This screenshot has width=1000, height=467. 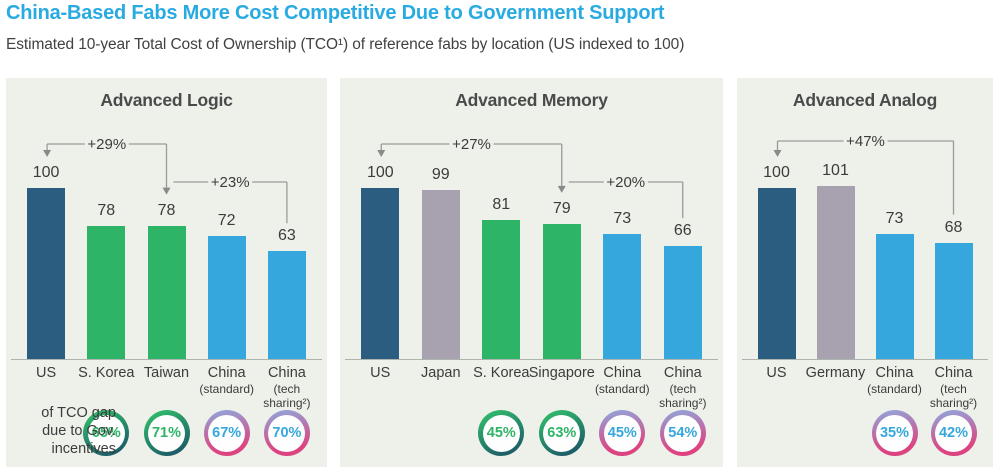 What do you see at coordinates (471, 144) in the screenshot?
I see `annotation-label: +27%` at bounding box center [471, 144].